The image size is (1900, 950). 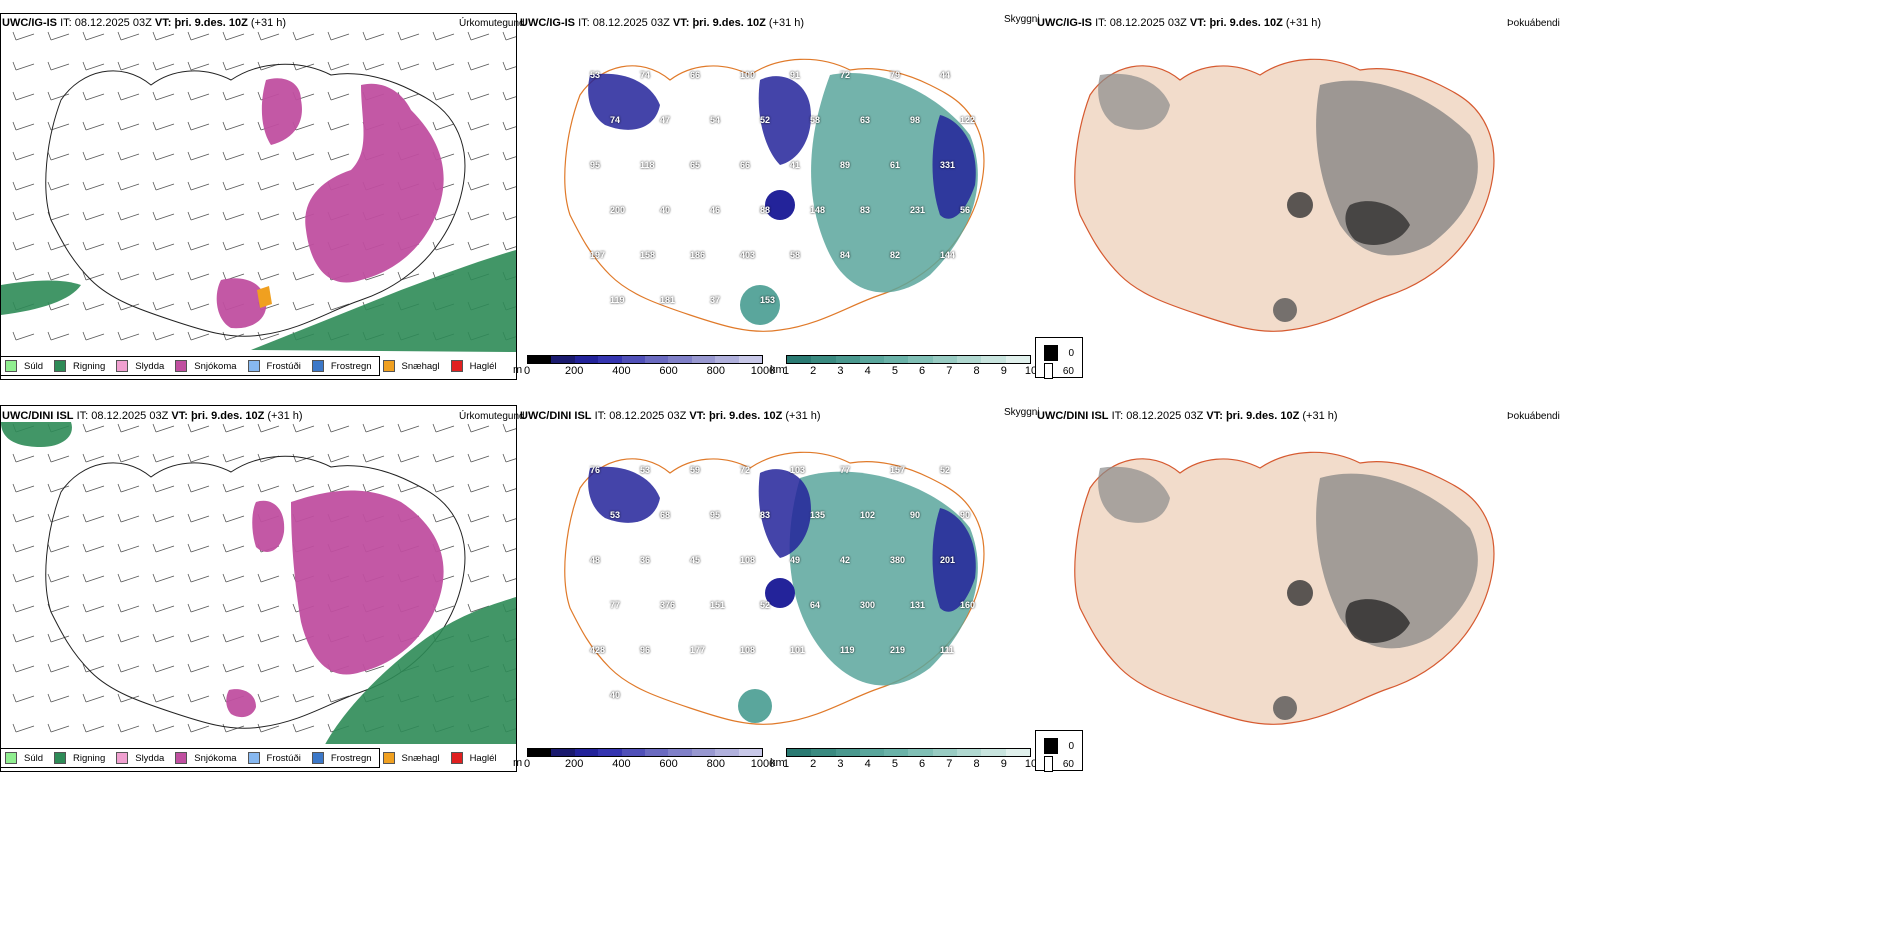 What do you see at coordinates (668, 605) in the screenshot?
I see `ceiling-value-label: 376` at bounding box center [668, 605].